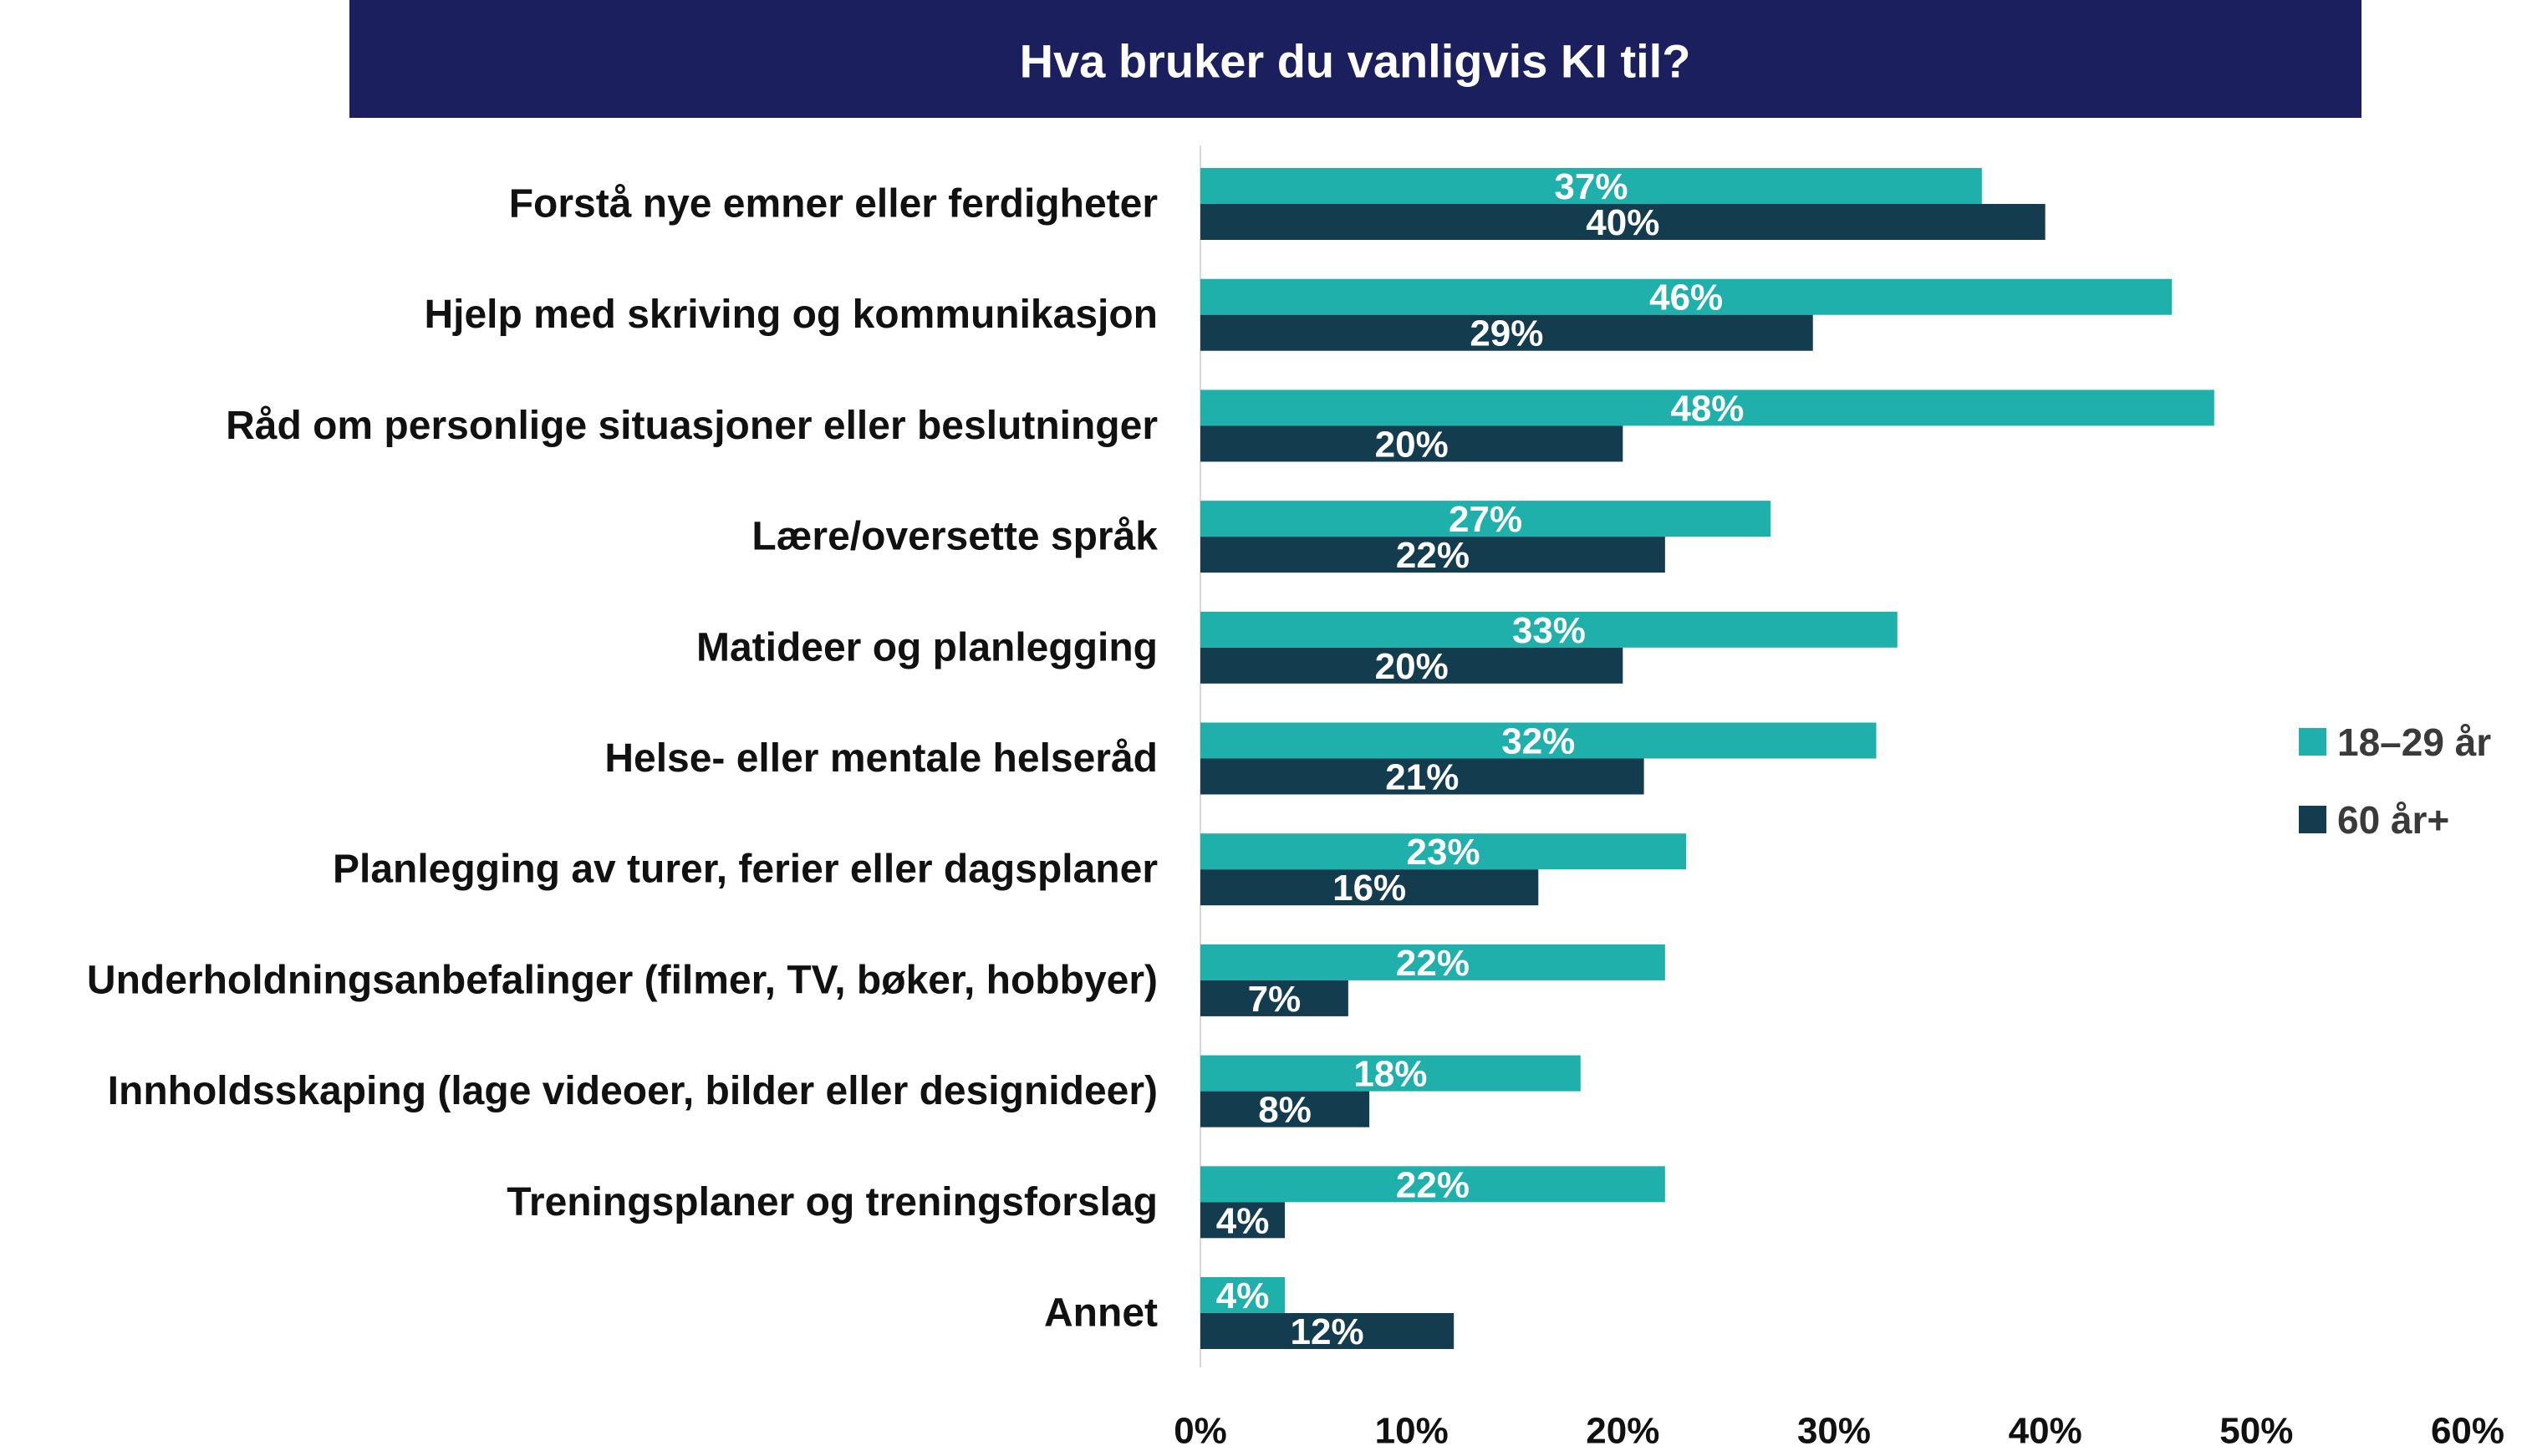  I want to click on data-label-age-18-29: 23%, so click(1443, 852).